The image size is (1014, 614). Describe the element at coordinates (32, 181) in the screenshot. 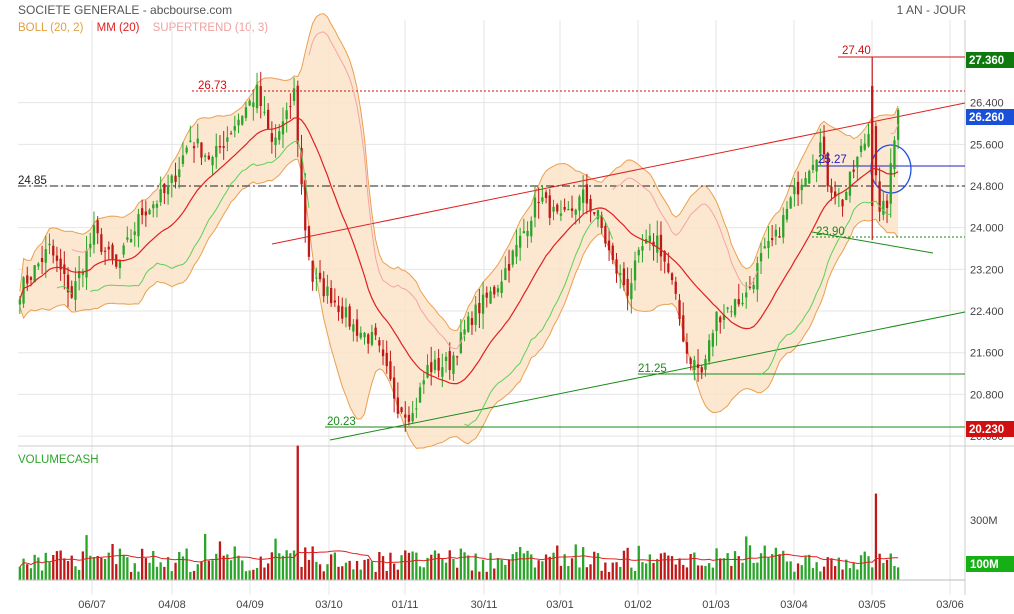

I see `annotation-24.85: 24.85` at that location.